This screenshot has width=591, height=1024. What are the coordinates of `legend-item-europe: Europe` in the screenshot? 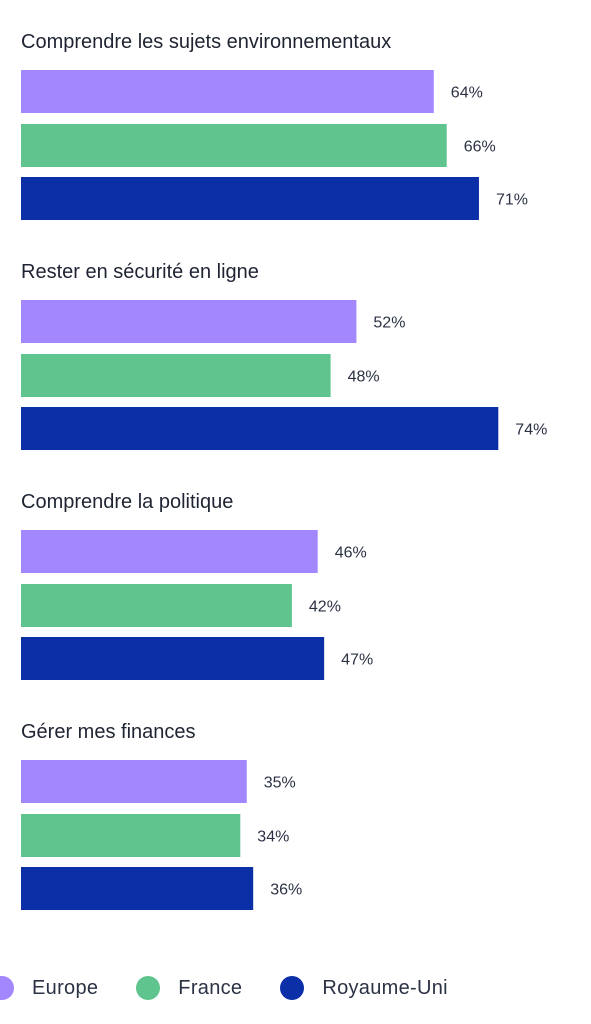 It's located at (49, 988).